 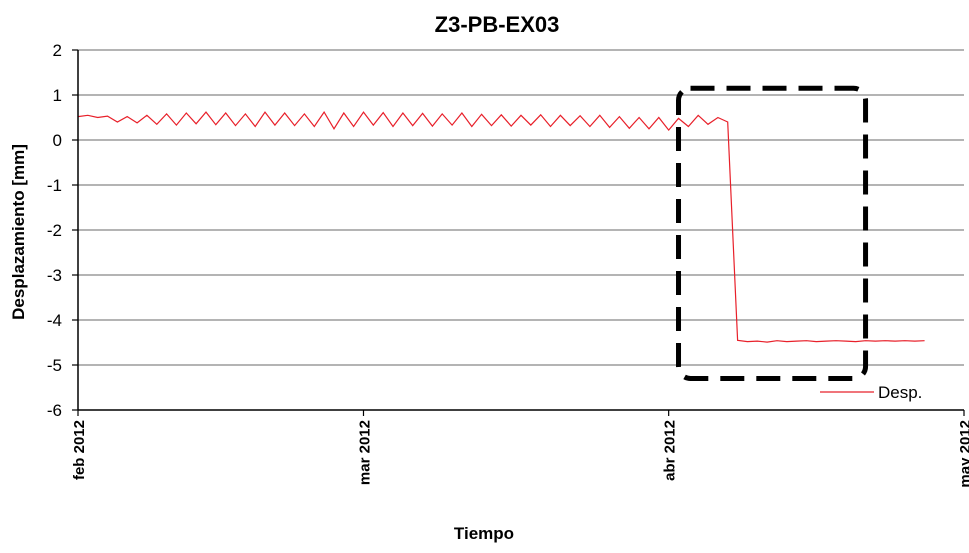 What do you see at coordinates (670, 450) in the screenshot?
I see `x-tick-label: abr 2012` at bounding box center [670, 450].